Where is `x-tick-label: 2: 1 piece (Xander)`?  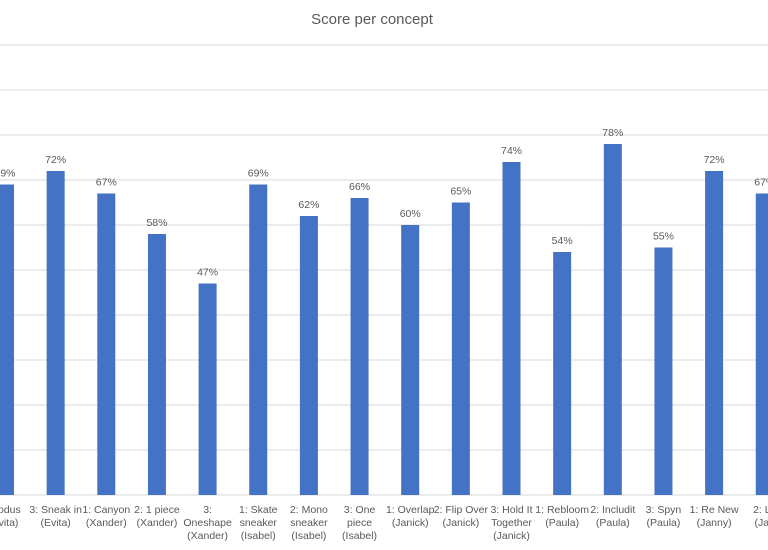
x-tick-label: 2: 1 piece (Xander) is located at coordinates (157, 516).